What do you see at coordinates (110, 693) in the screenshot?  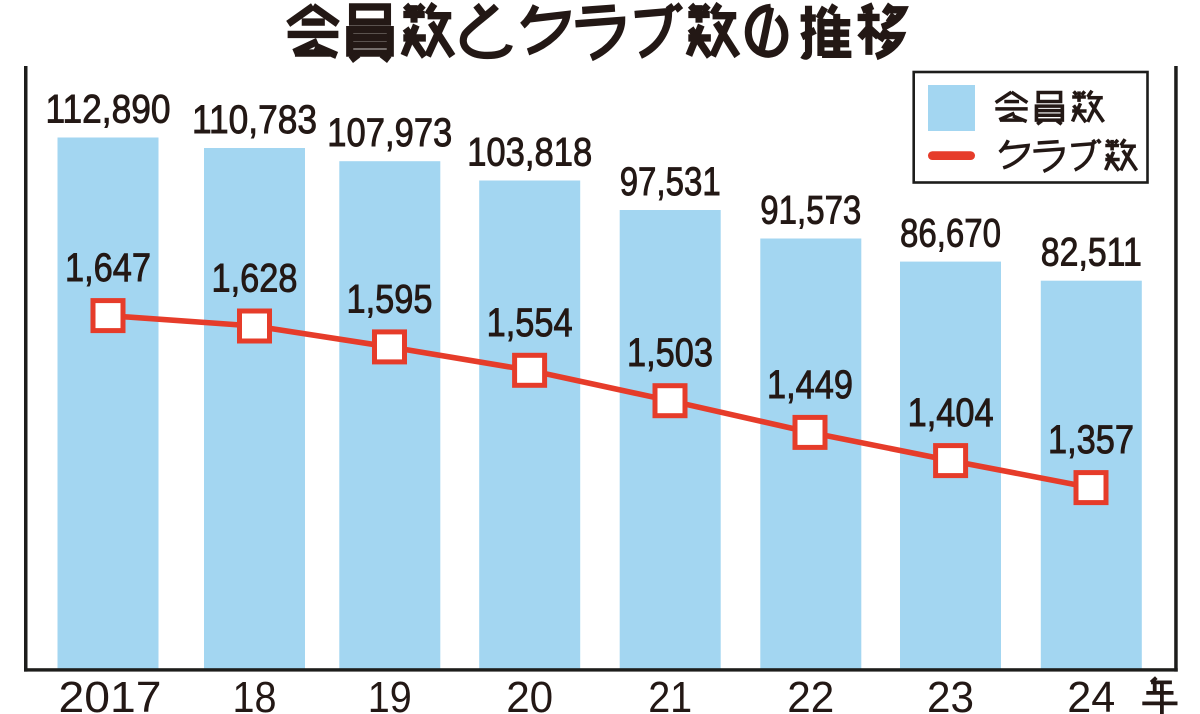 I see `svg-text: 2017` at bounding box center [110, 693].